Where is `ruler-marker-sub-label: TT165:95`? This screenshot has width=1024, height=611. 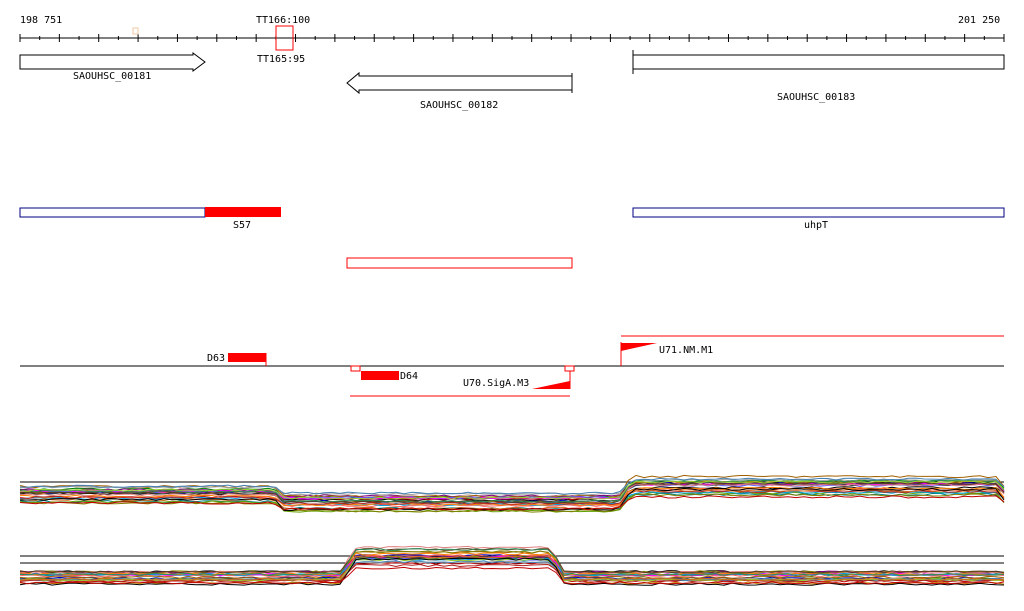
ruler-marker-sub-label: TT165:95 is located at coordinates (281, 59).